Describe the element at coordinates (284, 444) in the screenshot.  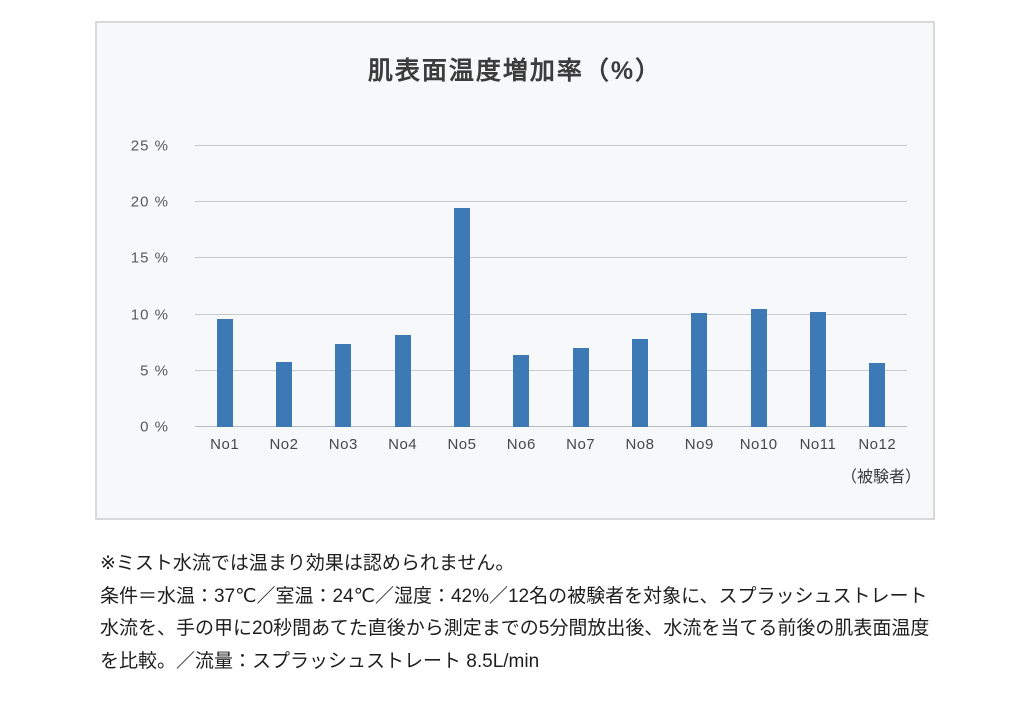
I see `x-tick-label: No2` at that location.